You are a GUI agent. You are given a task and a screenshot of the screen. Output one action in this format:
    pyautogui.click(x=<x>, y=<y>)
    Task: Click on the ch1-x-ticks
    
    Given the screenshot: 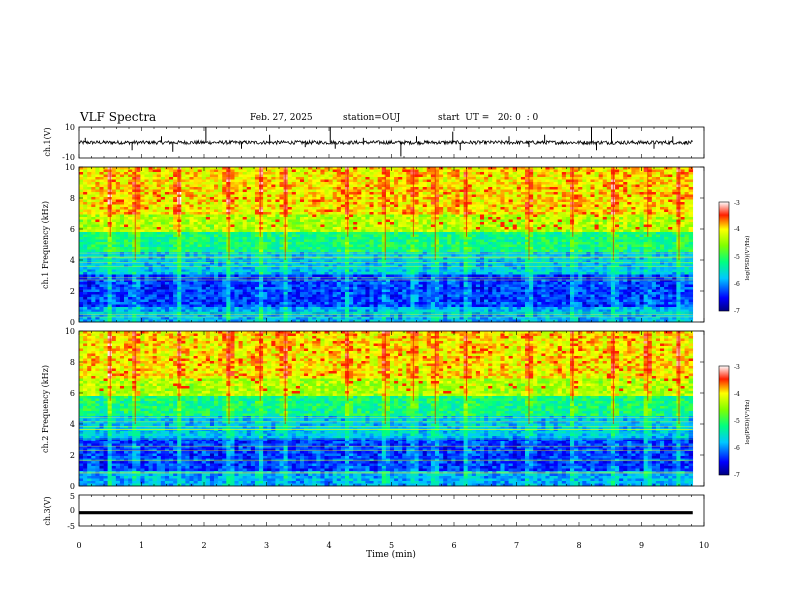 What is the action you would take?
    pyautogui.click(x=391, y=142)
    